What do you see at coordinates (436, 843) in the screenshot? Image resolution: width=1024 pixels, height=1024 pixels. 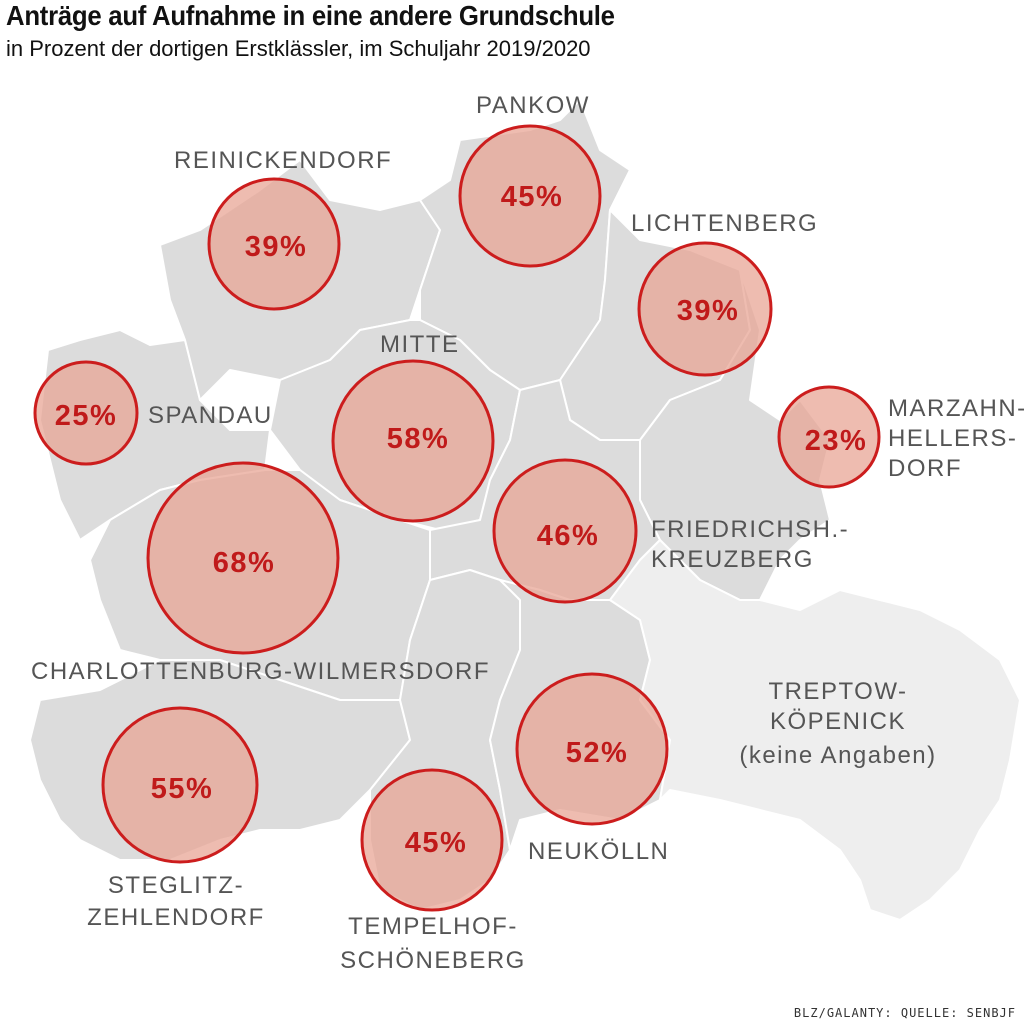 I see `value-tempelhof-schoeneberg: 45%` at bounding box center [436, 843].